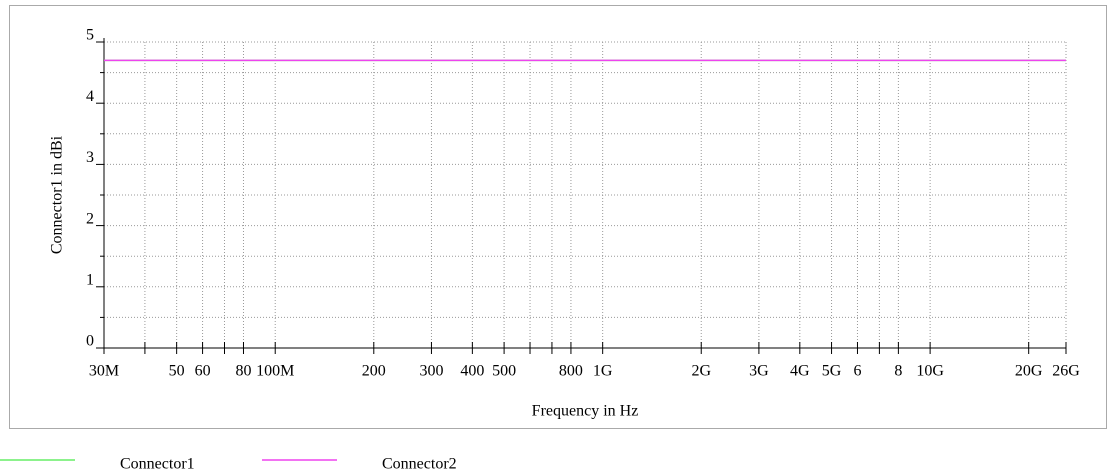  What do you see at coordinates (203, 371) in the screenshot?
I see `x-tick-label: 60` at bounding box center [203, 371].